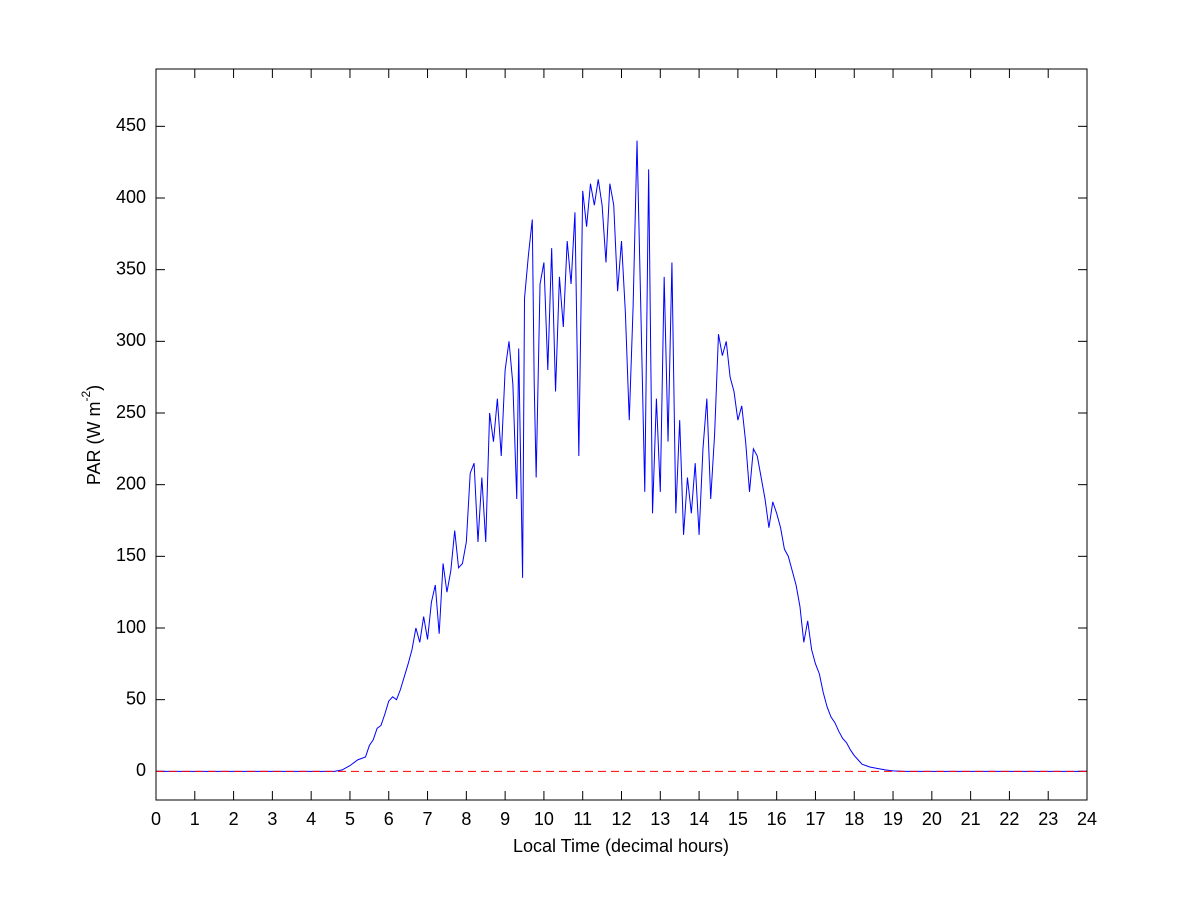 This screenshot has height=900, width=1201. I want to click on x-tick-label: 5, so click(350, 819).